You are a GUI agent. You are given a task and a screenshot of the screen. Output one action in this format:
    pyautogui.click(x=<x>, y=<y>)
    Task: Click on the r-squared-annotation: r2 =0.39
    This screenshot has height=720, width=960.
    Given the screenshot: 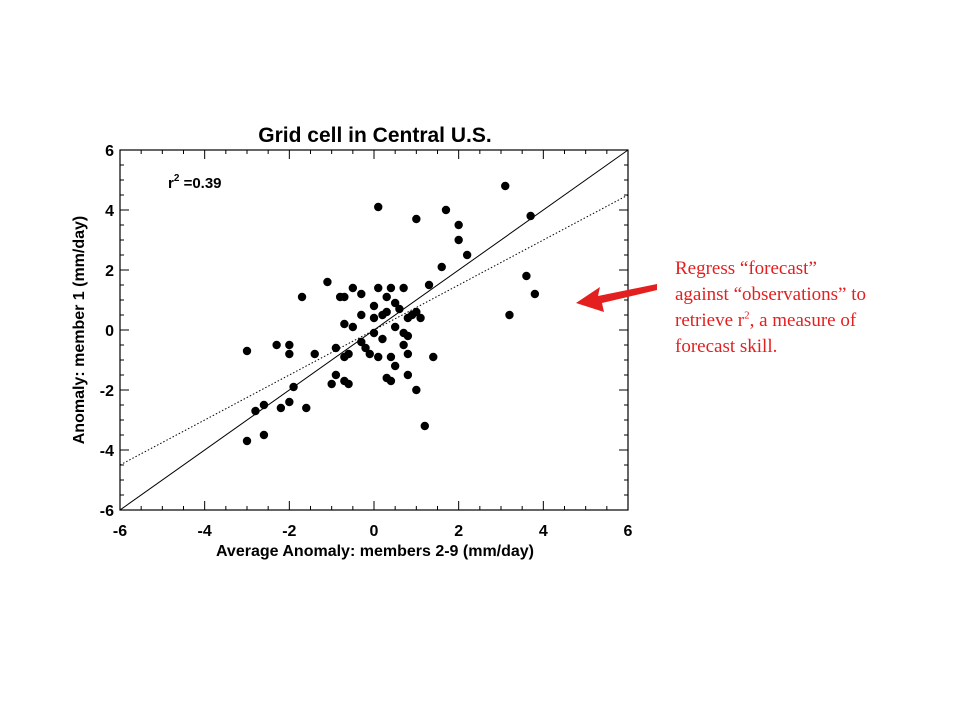 What is the action you would take?
    pyautogui.click(x=195, y=182)
    